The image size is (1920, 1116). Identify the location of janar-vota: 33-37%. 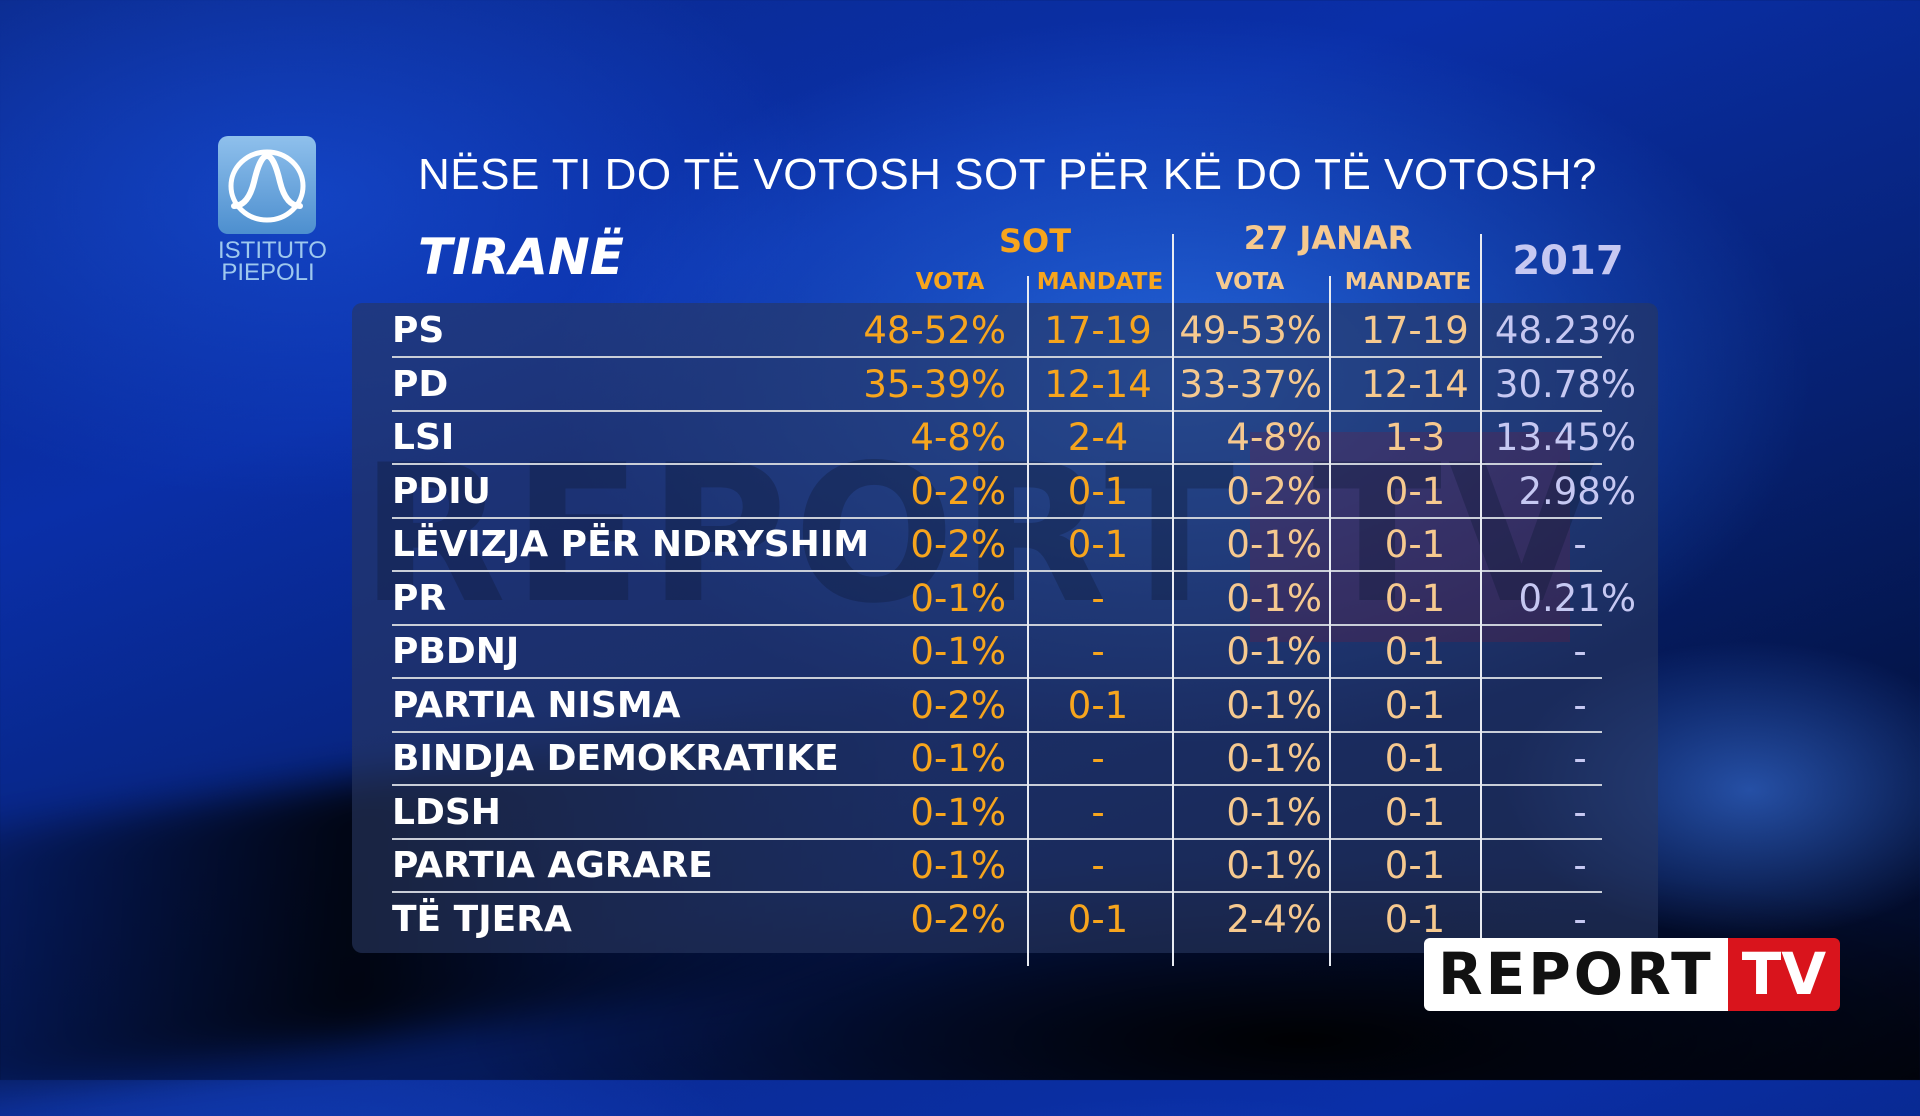
(1250, 384).